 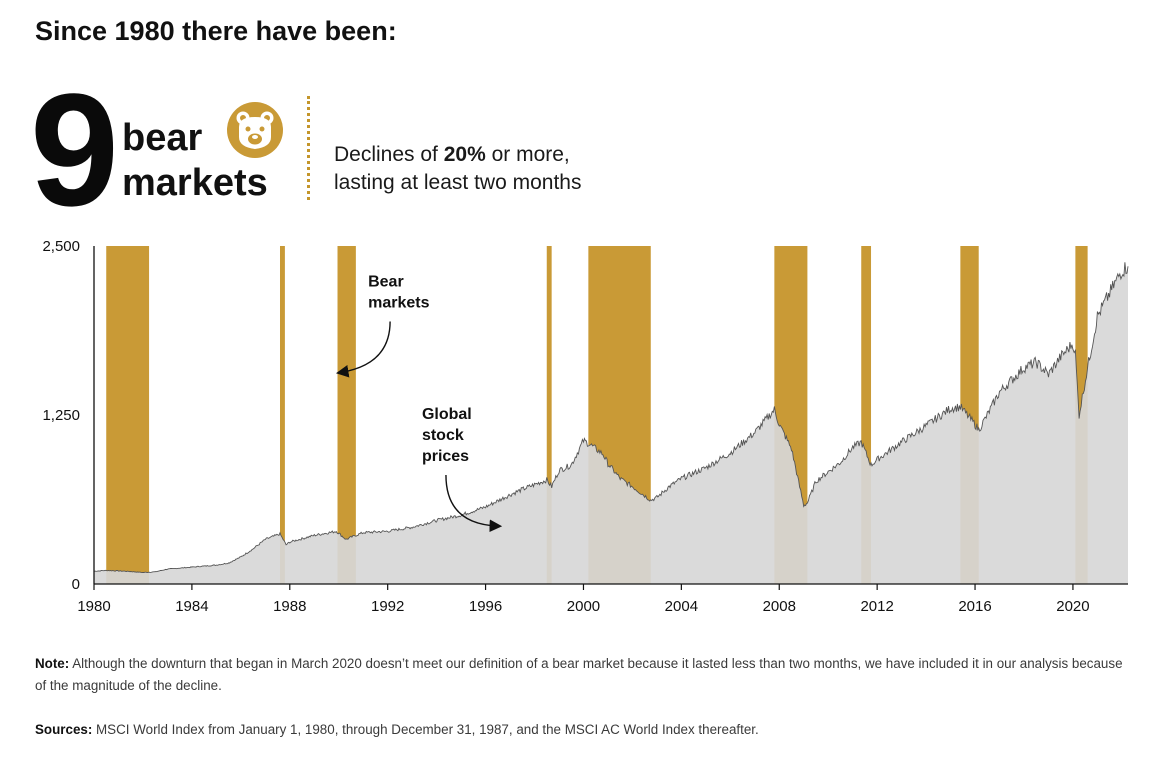 I want to click on annotation-2-line-3: prices, so click(x=445, y=456).